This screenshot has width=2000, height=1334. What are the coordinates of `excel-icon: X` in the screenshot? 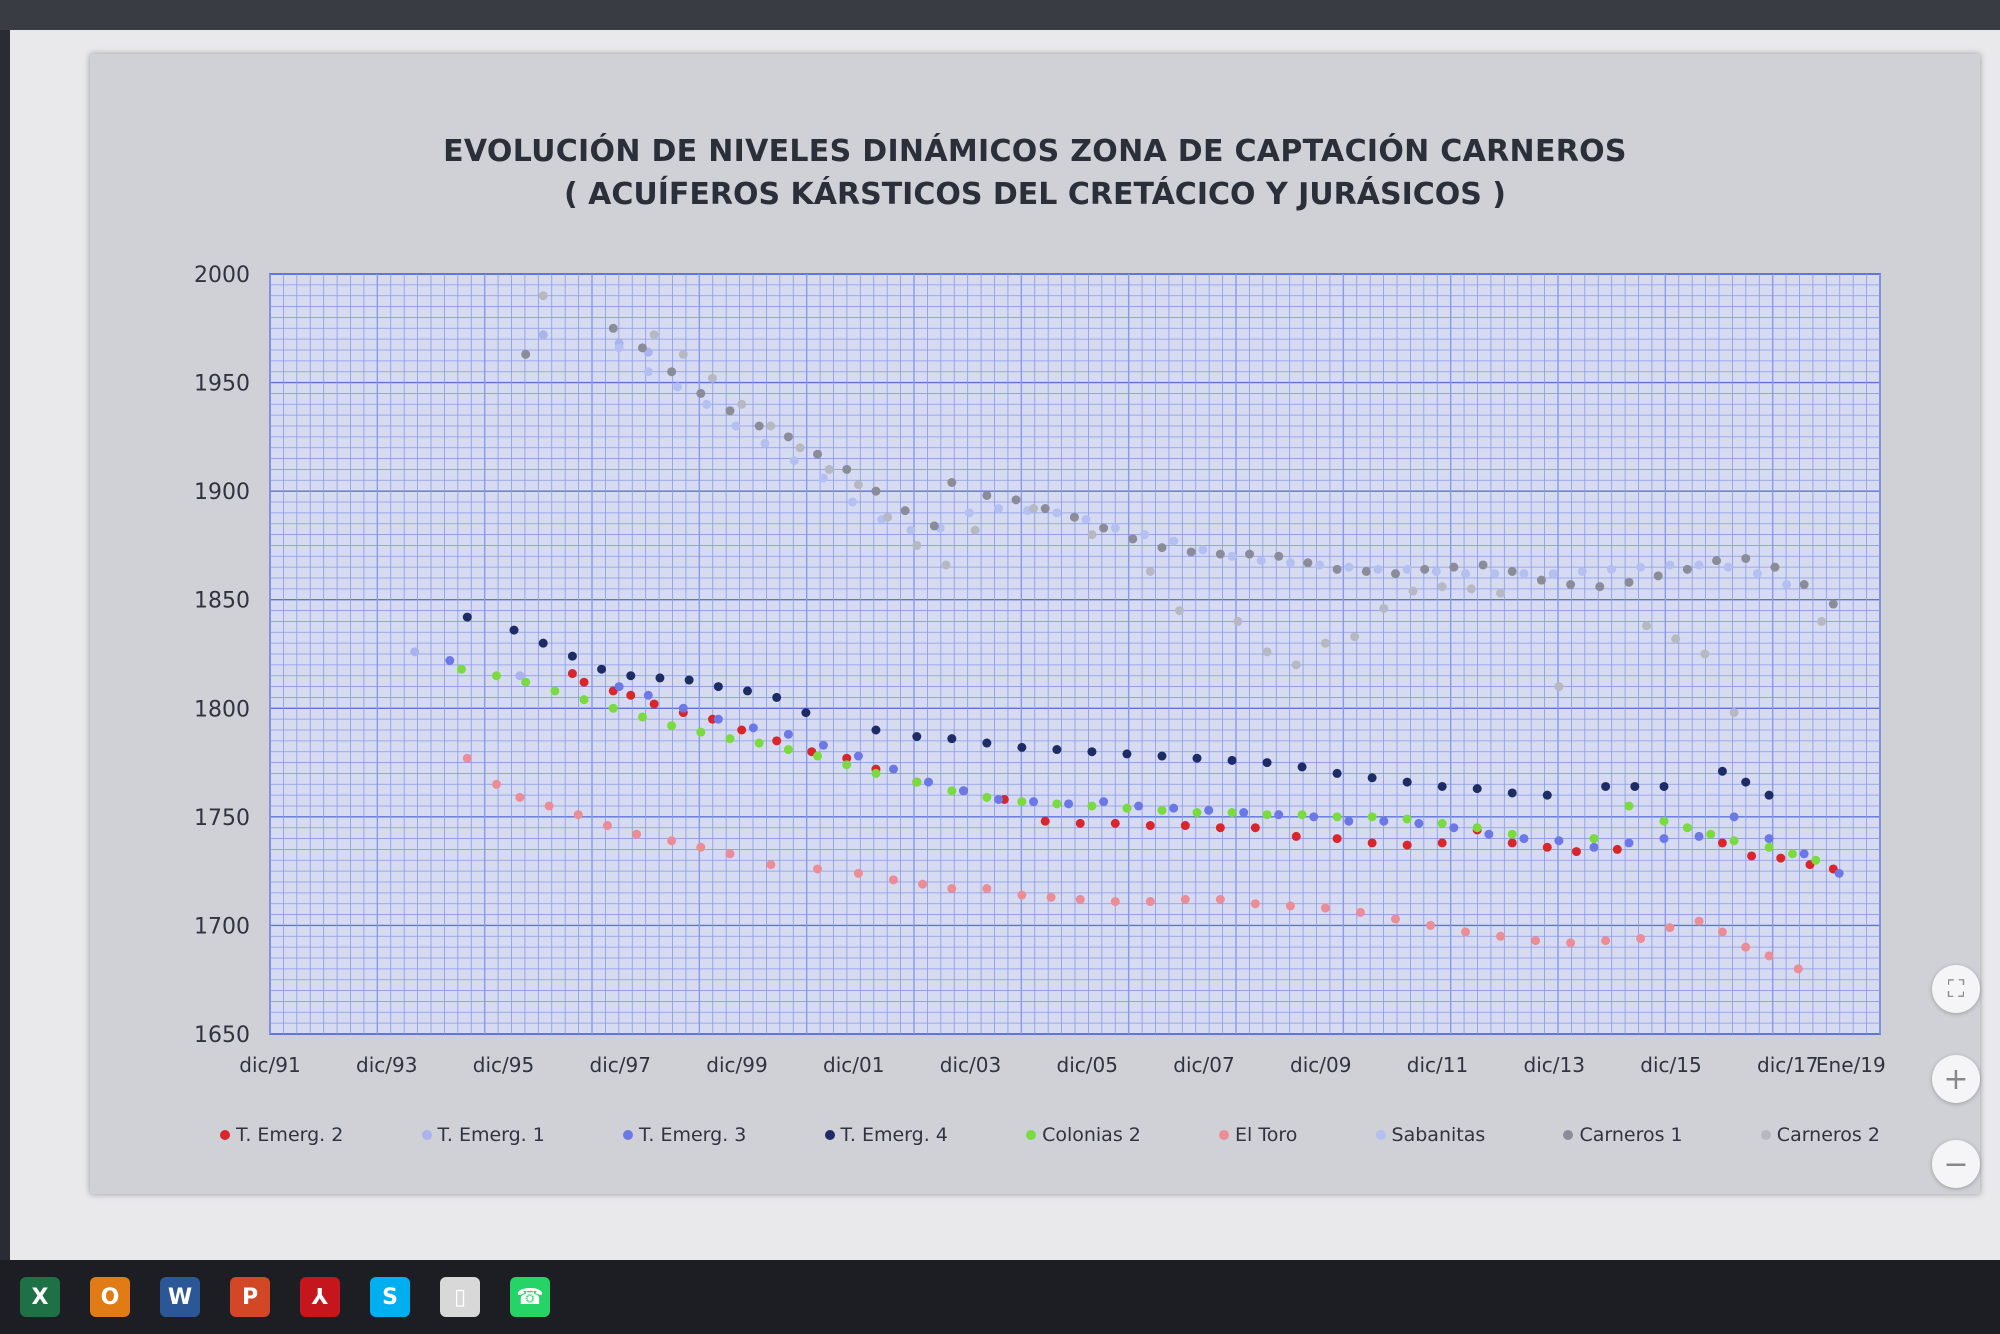 It's located at (40, 1297).